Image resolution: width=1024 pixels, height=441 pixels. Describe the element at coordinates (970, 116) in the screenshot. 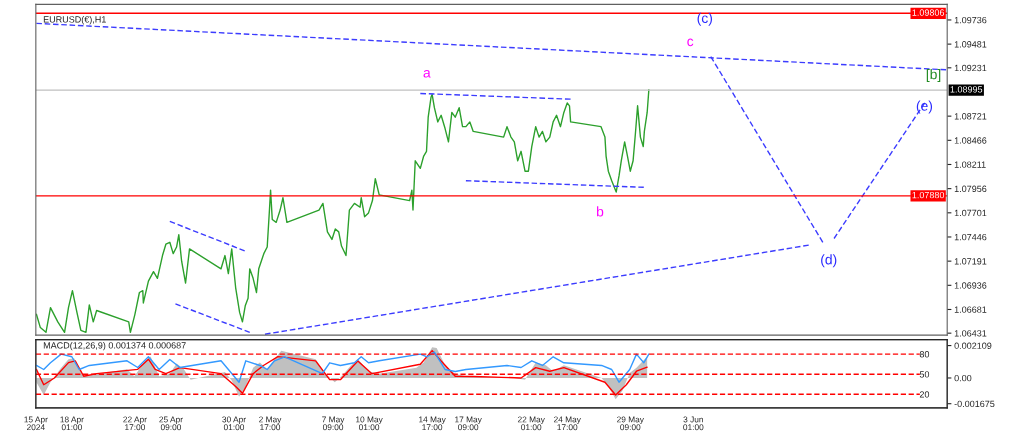

I see `y-tick-label: 1.08721` at that location.